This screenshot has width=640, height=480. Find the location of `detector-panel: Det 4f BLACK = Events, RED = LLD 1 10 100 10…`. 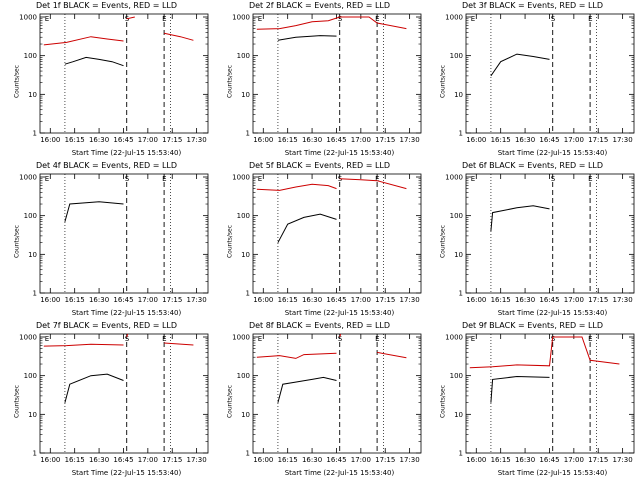

detector-panel: Det 4f BLACK = Events, RED = LLD 1 10 100 10… is located at coordinates (106, 240).